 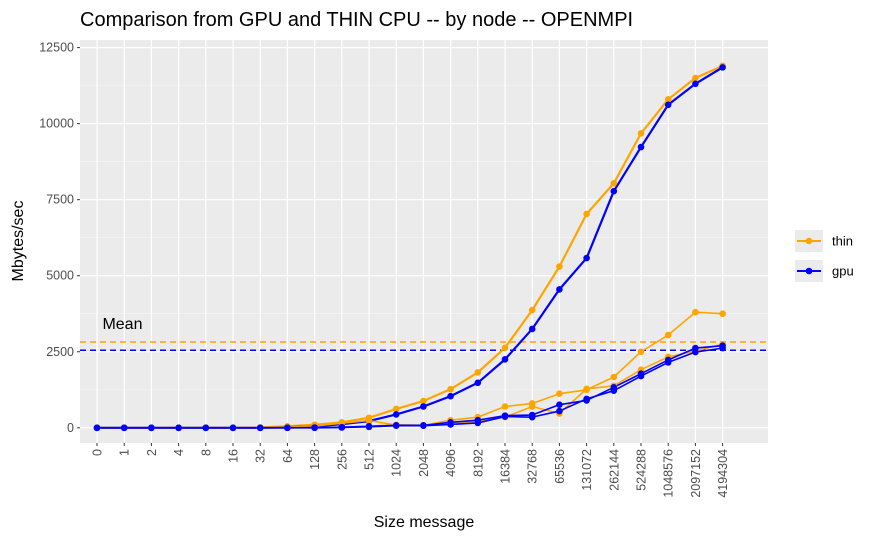 I want to click on x-tick-label: 1, so click(x=125, y=452).